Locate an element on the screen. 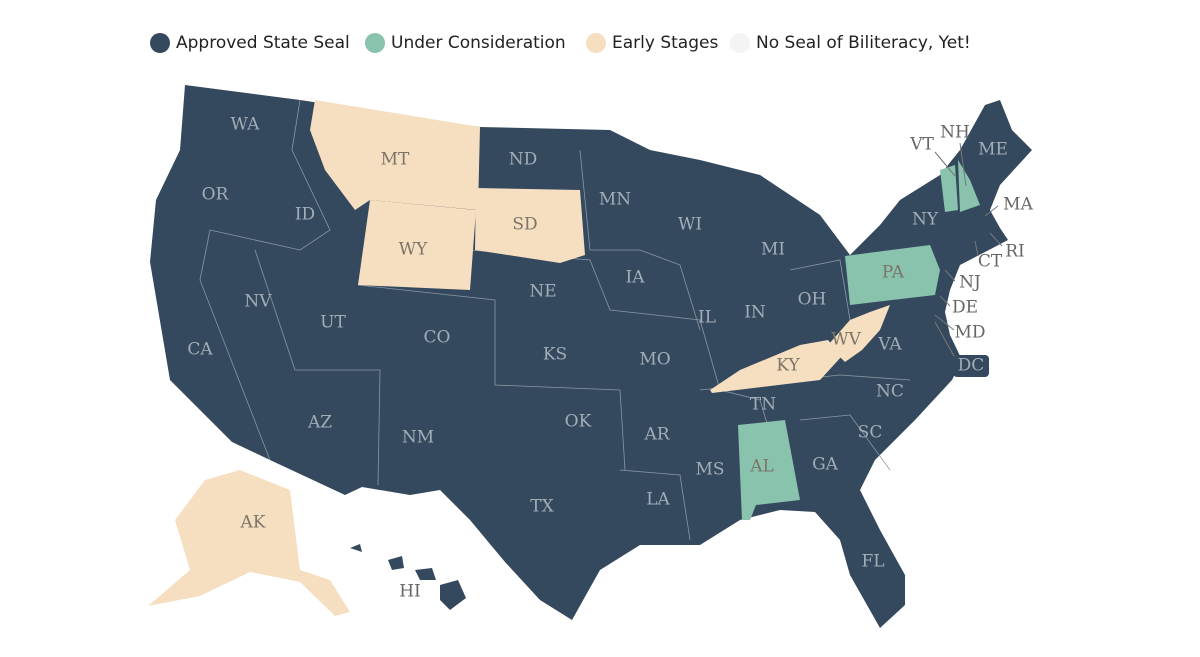 The width and height of the screenshot is (1200, 657). state-sd is located at coordinates (530, 225).